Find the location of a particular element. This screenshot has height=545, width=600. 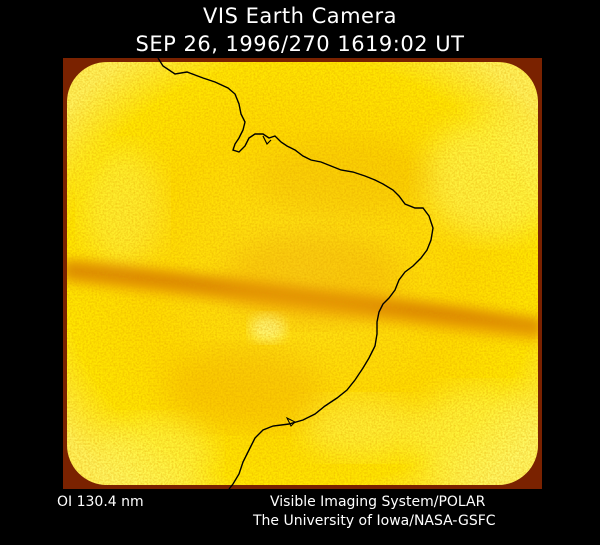

observation-timestamp: SEP 26, 1996/270 1619:02 UT is located at coordinates (300, 44).